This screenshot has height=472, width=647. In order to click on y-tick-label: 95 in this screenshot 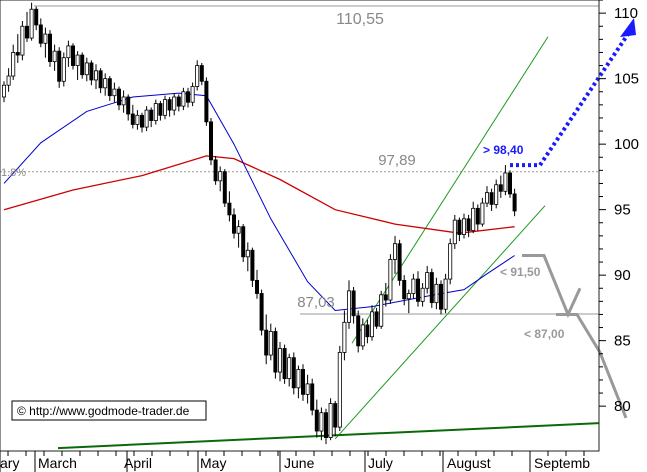, I will do `click(622, 210)`.